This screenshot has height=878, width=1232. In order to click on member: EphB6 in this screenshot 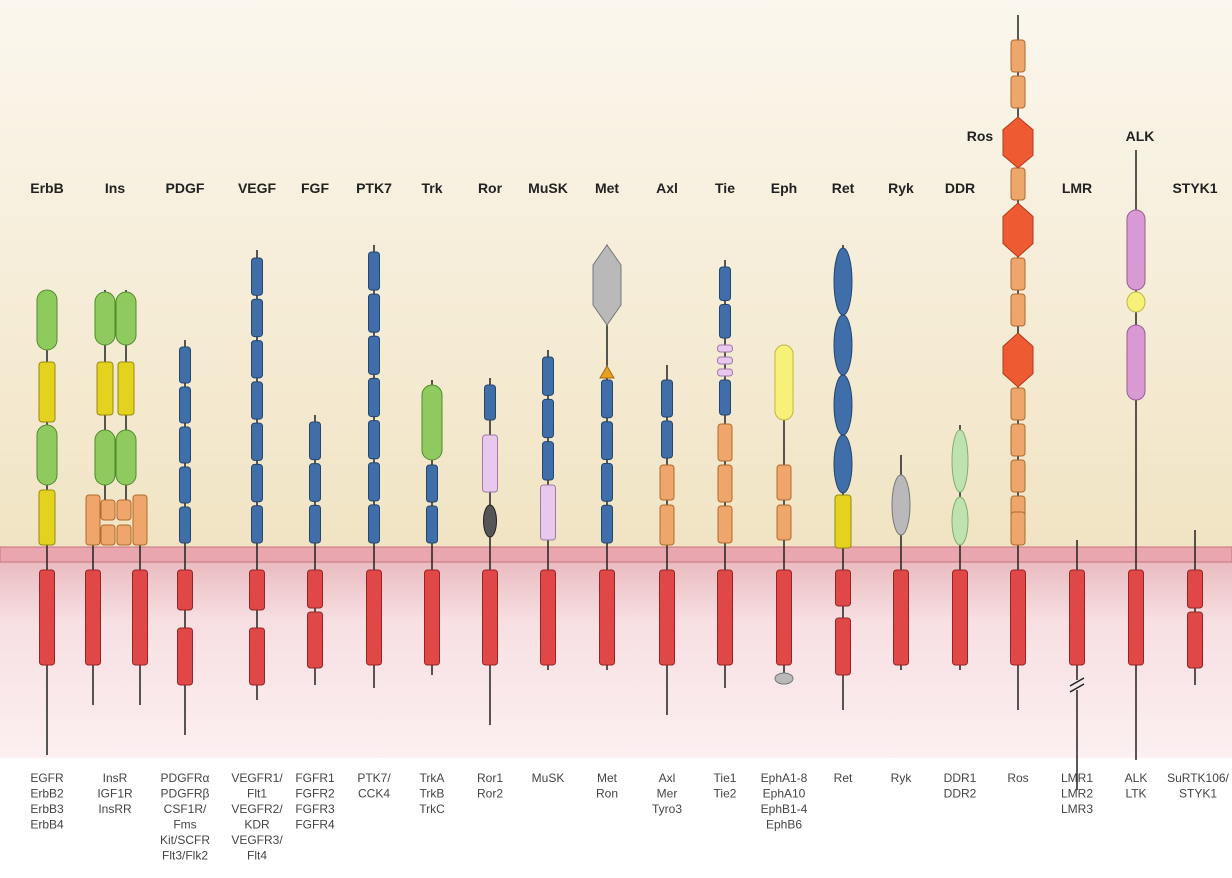, I will do `click(784, 825)`.